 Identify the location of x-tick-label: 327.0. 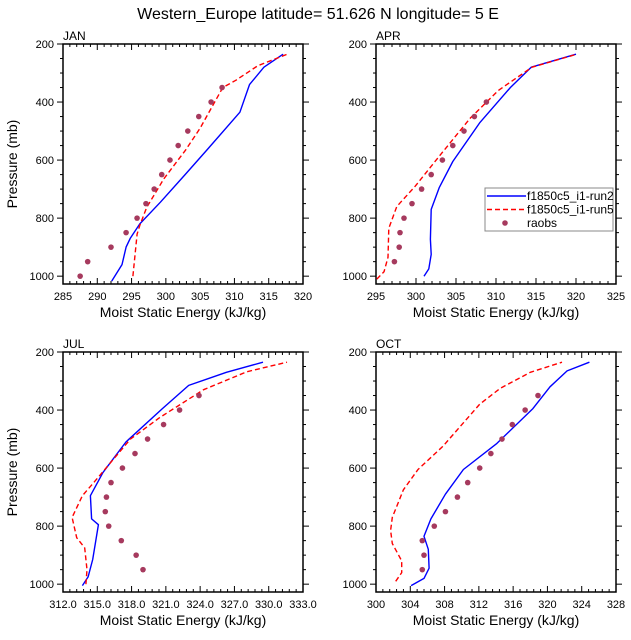
(235, 605).